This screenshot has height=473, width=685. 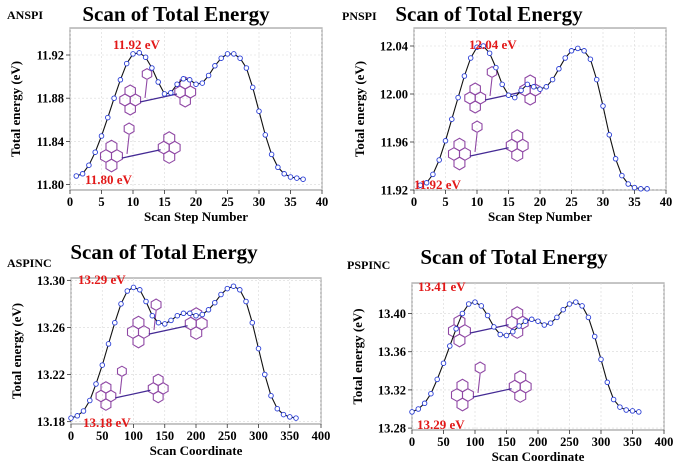 What do you see at coordinates (443, 442) in the screenshot?
I see `x-tick-label: 50` at bounding box center [443, 442].